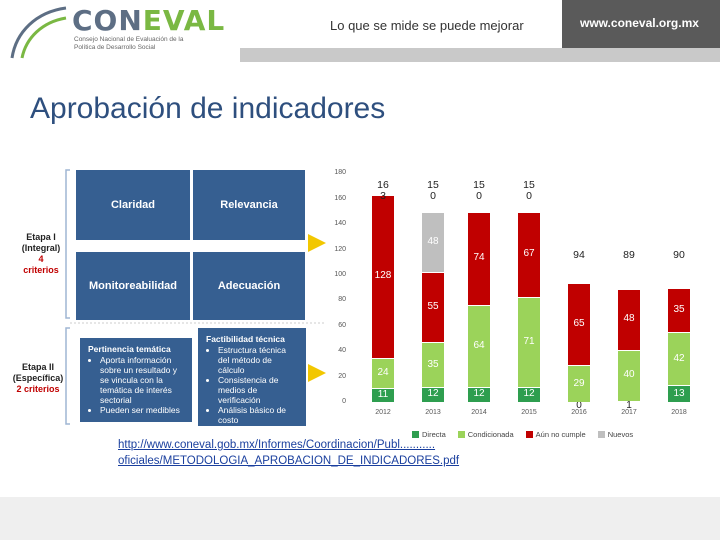 This screenshot has width=720, height=540. I want to click on bar-total-label: 16 3, so click(383, 191).